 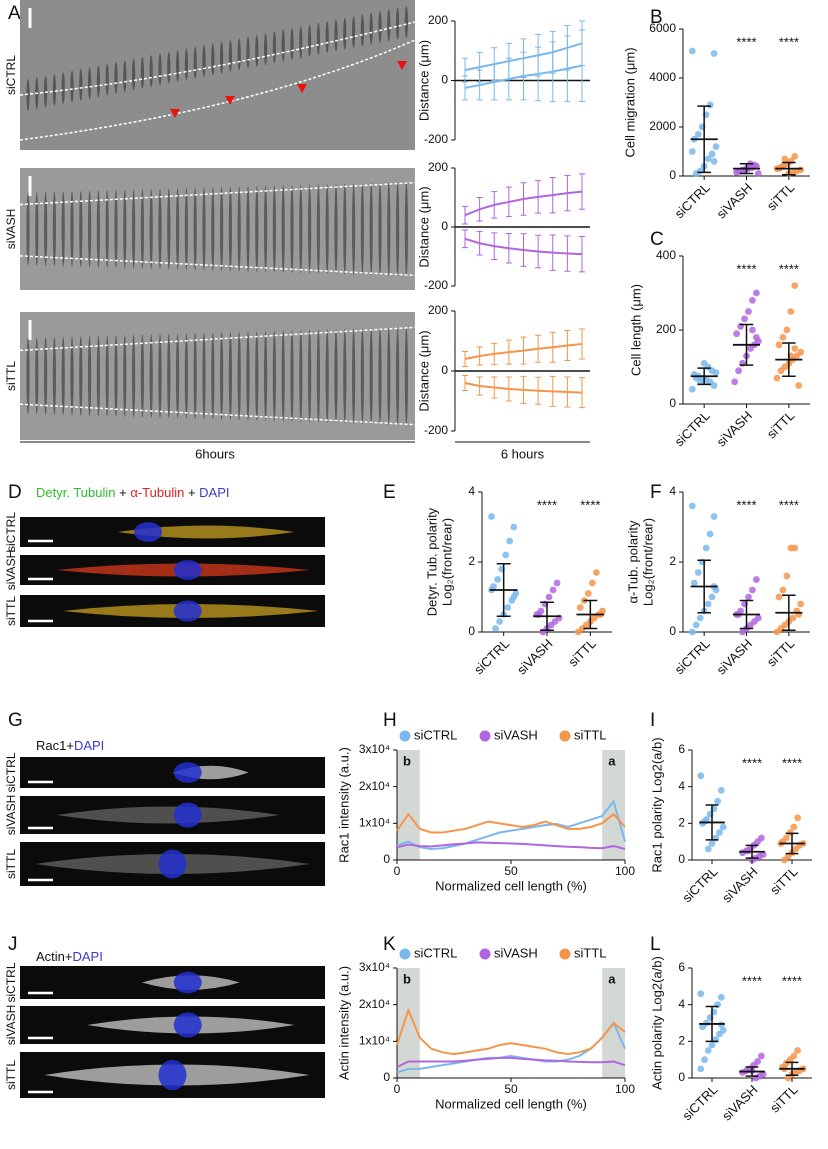 What do you see at coordinates (681, 967) in the screenshot?
I see `y-tick-label: 6` at bounding box center [681, 967].